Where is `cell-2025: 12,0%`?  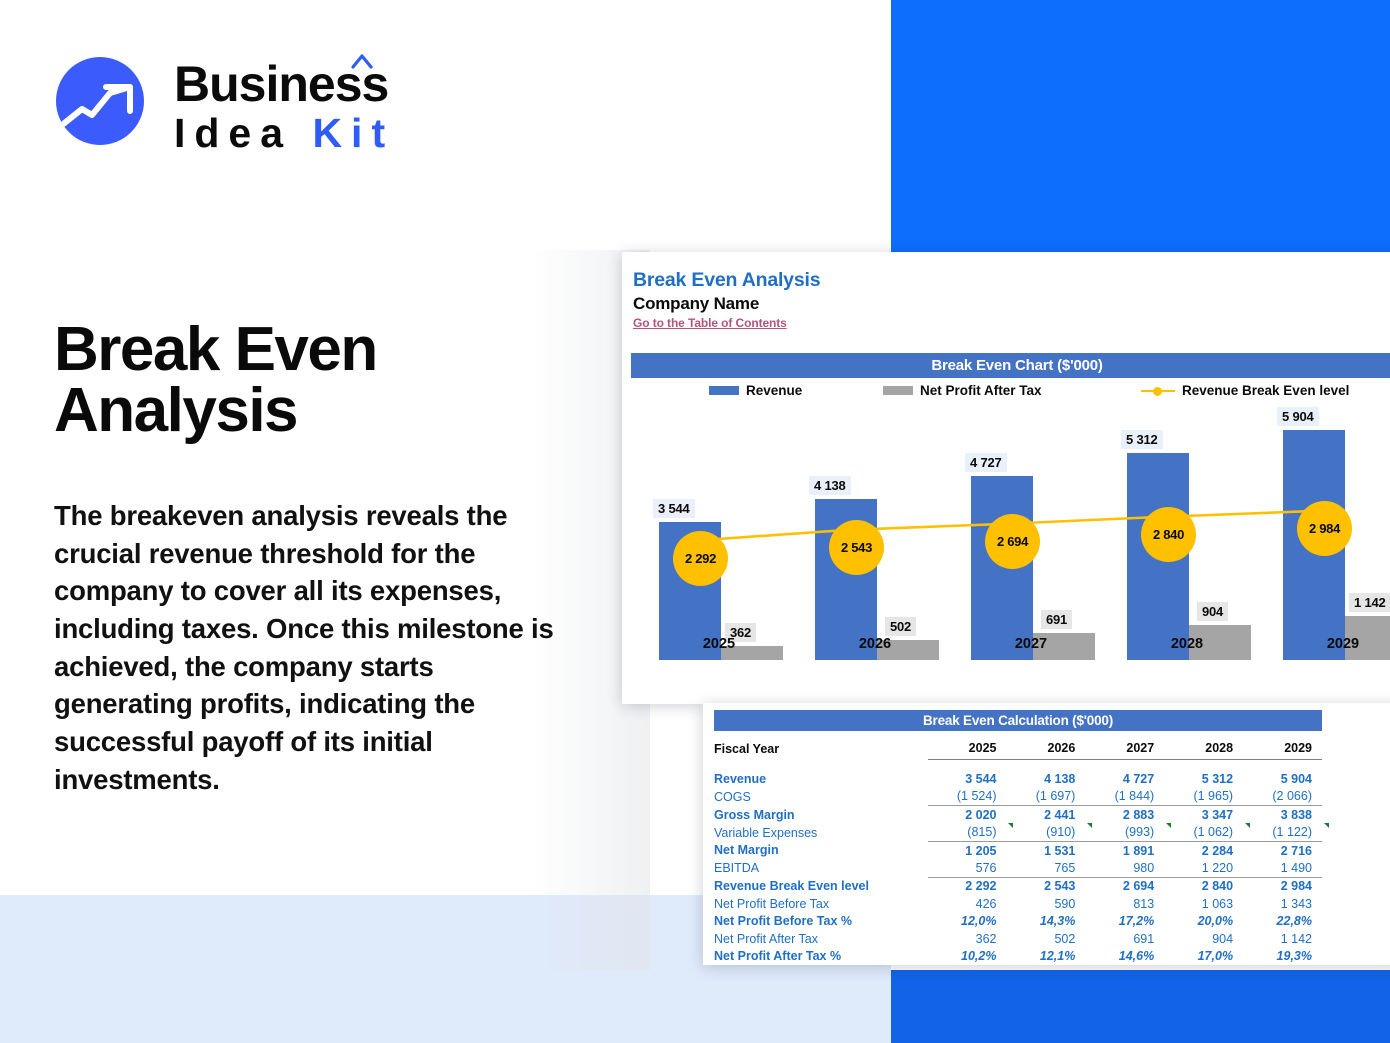 cell-2025: 12,0% is located at coordinates (979, 921).